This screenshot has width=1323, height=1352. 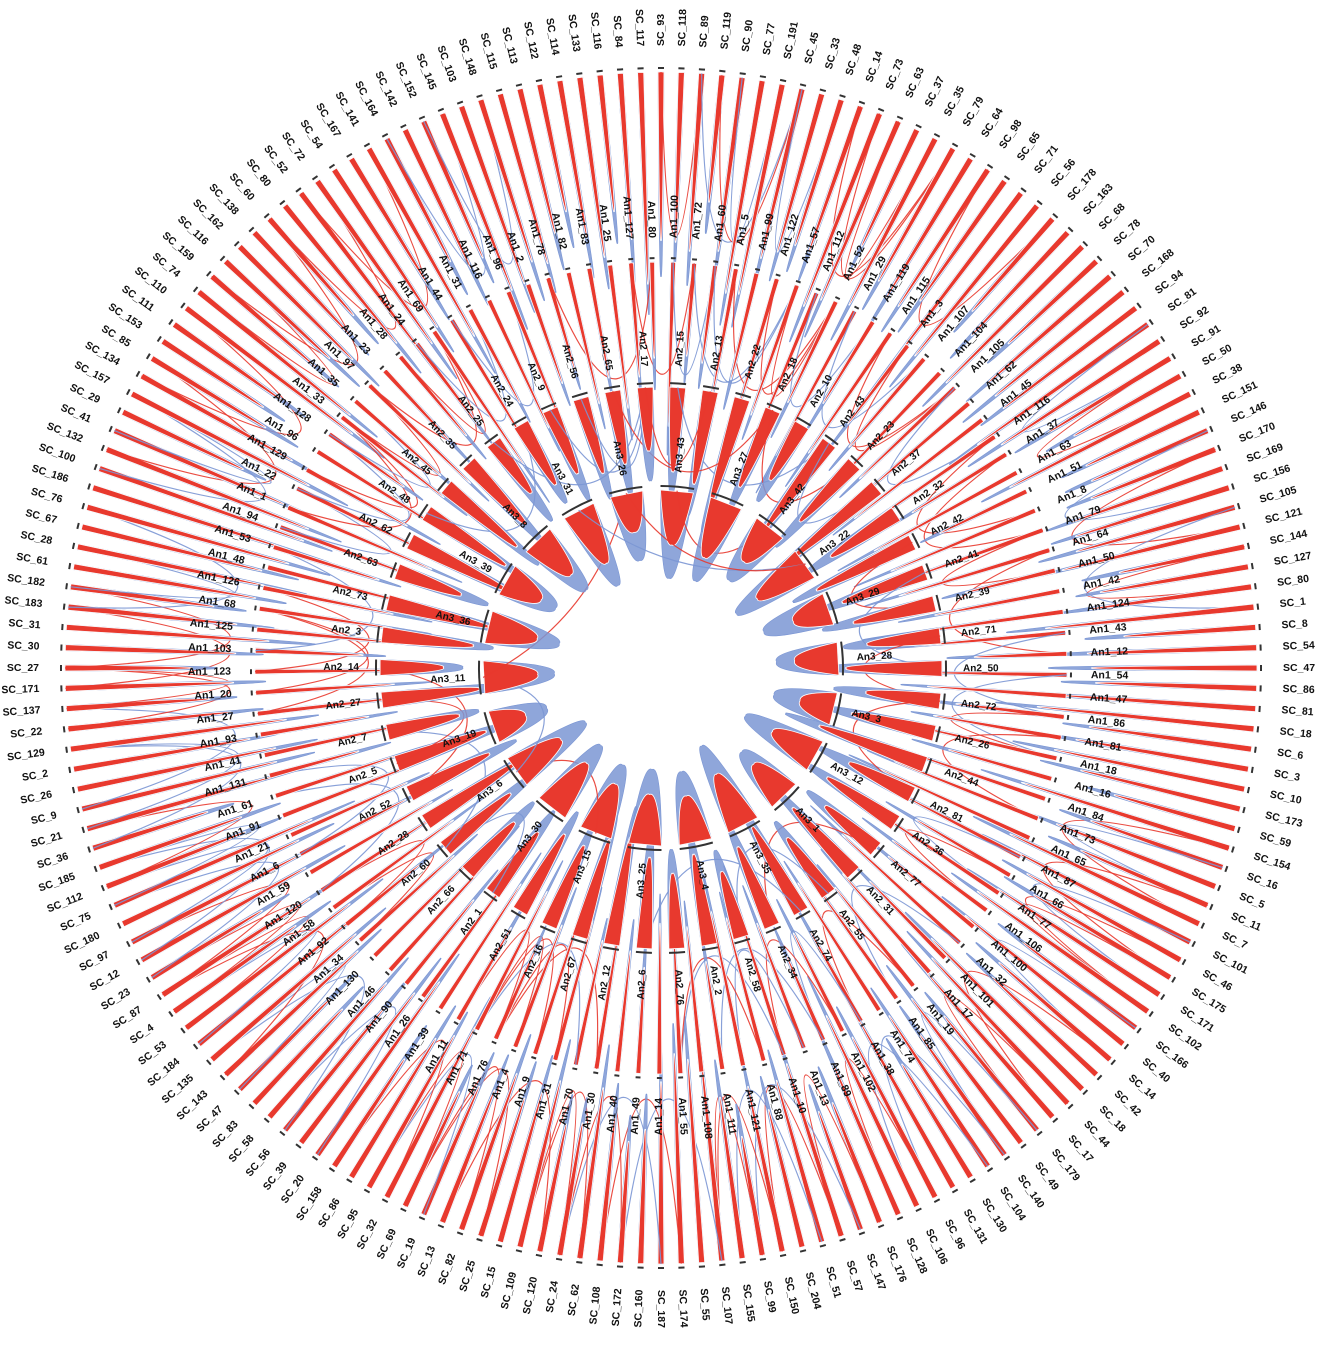 I want to click on segment-label: An1_103, so click(x=210, y=648).